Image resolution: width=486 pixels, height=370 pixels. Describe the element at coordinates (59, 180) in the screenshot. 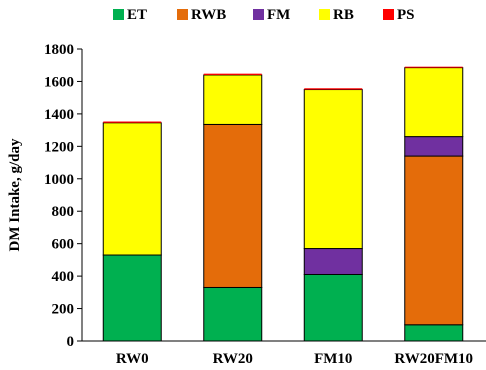

I see `y-tick-label: 1000` at that location.